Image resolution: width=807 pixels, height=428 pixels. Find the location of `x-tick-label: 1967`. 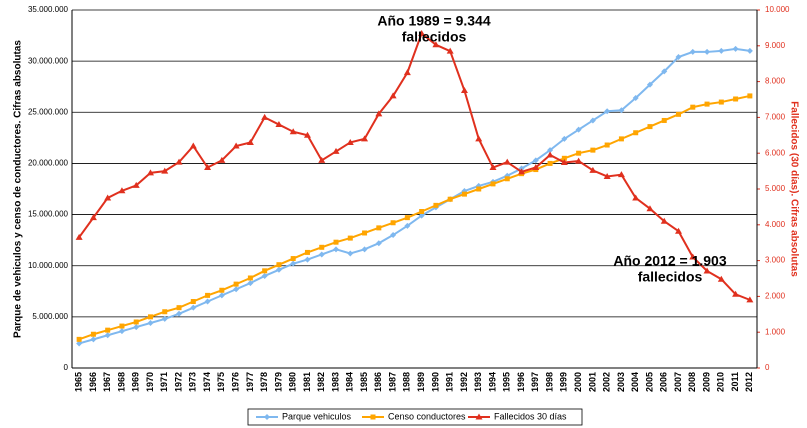

x-tick-label: 1967 is located at coordinates (107, 382).